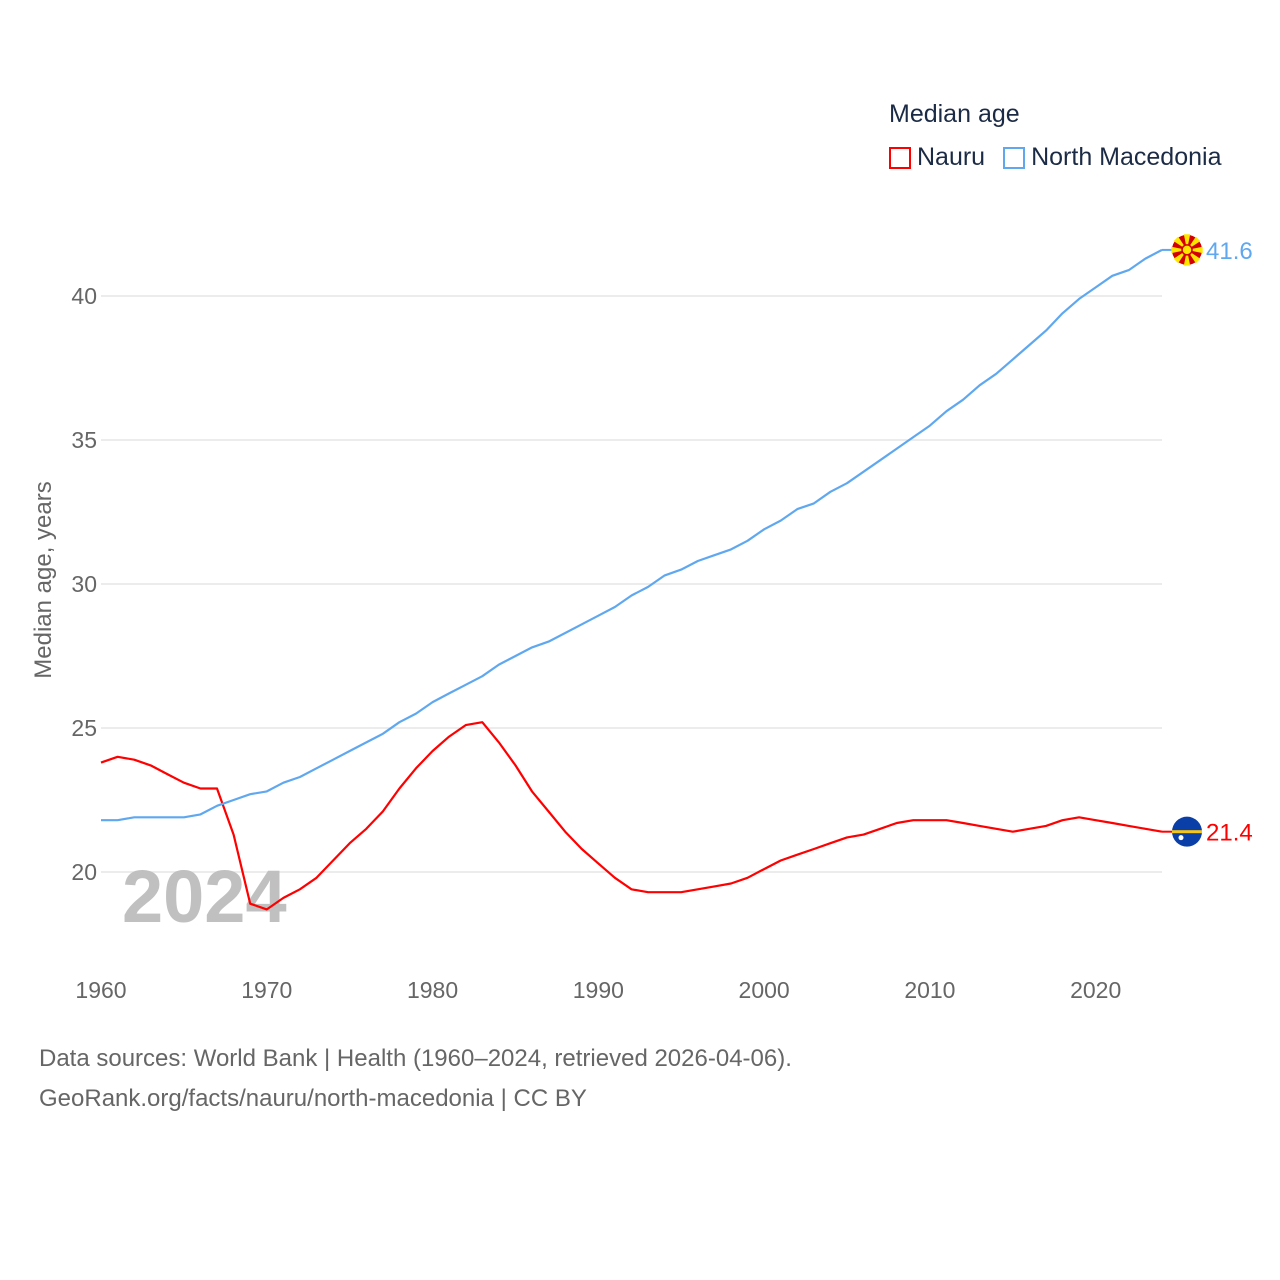 This screenshot has height=1280, width=1280. I want to click on y-tick-label: 25, so click(84, 728).